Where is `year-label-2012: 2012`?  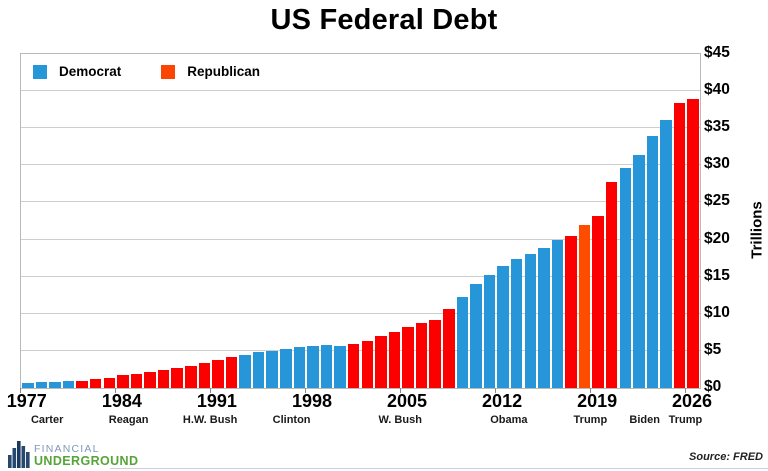
year-label-2012: 2012 is located at coordinates (502, 401).